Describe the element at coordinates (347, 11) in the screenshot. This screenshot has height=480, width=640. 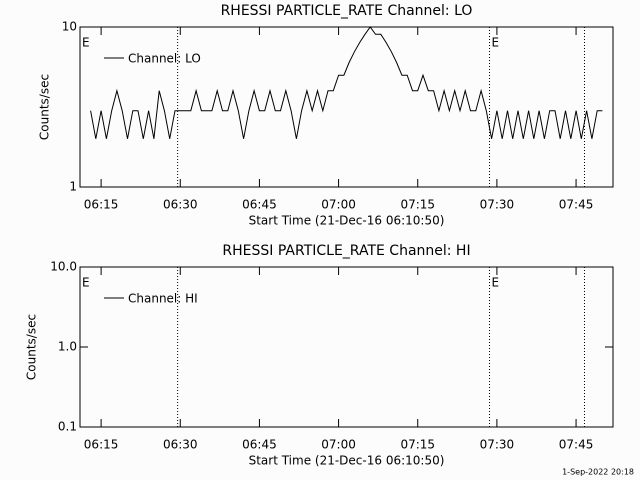
I see `chart-title: RHESSI PARTICLE_RATE Channel: LO` at that location.